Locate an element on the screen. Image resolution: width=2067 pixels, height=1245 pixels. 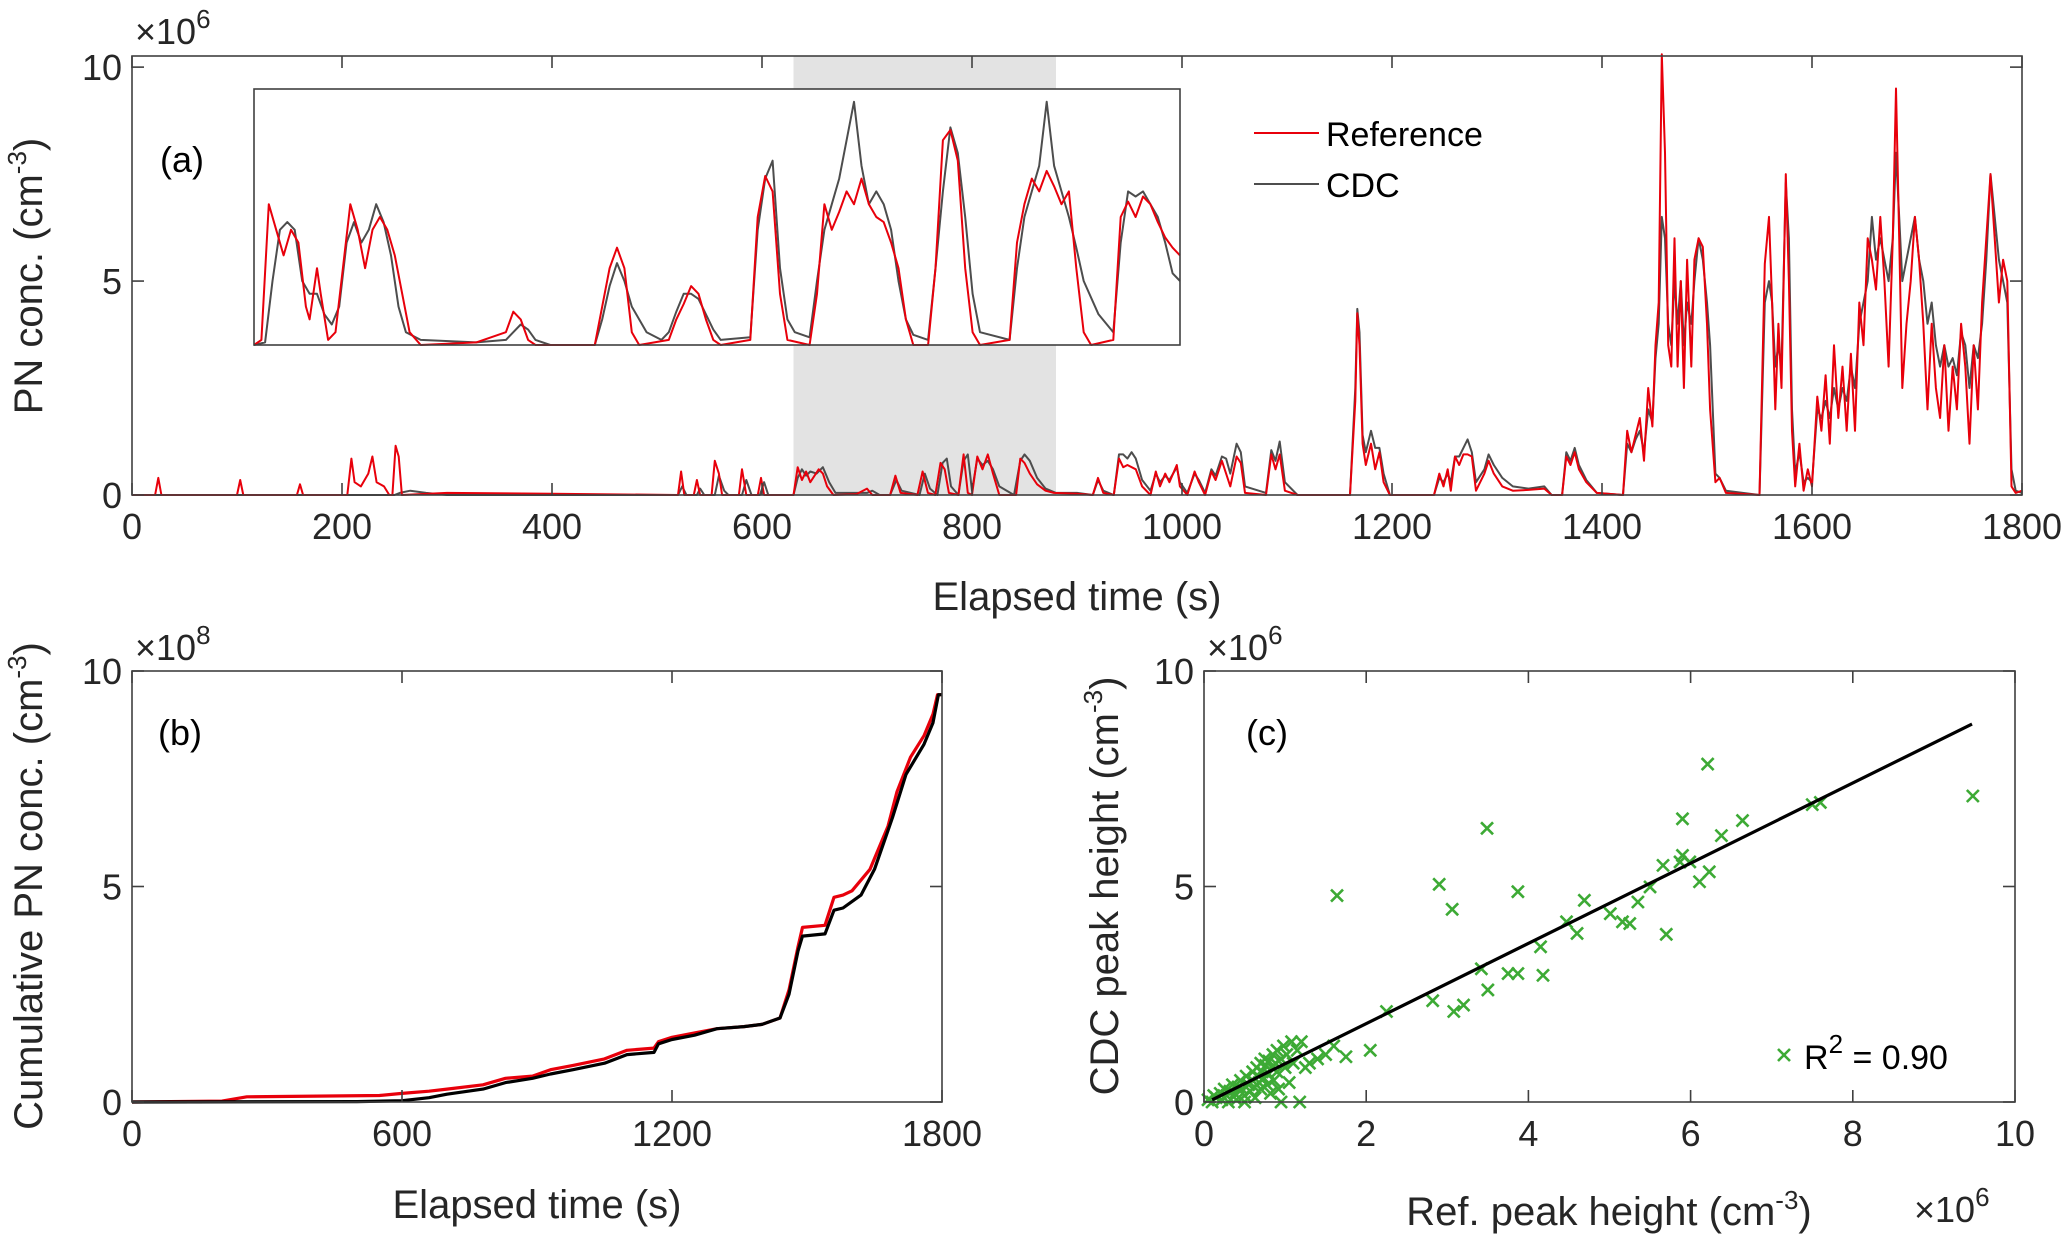
panel-b-reference-line is located at coordinates (536, 898).